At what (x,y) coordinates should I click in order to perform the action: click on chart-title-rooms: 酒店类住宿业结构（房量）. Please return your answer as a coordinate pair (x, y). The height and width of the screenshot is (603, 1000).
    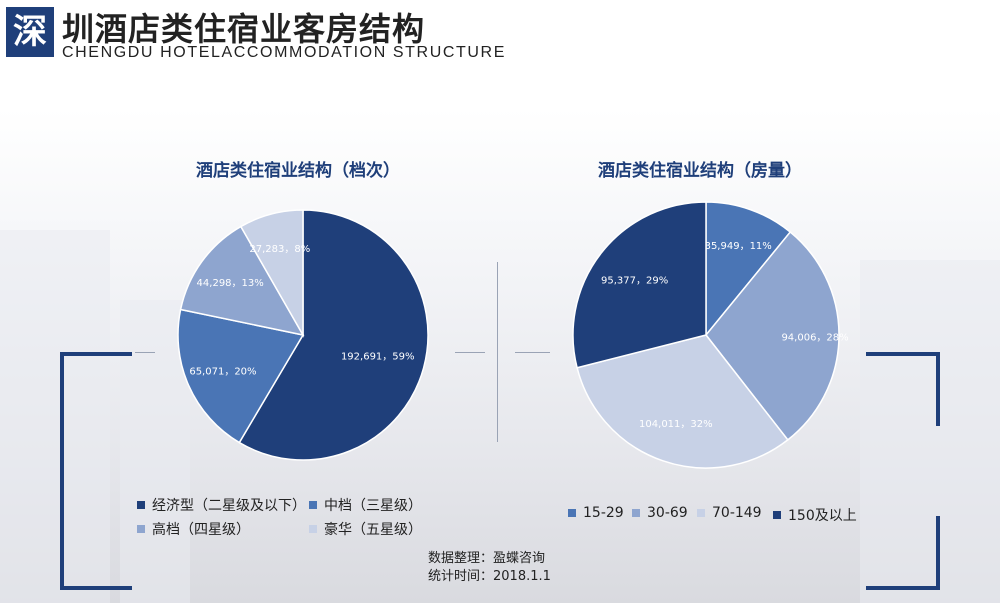
    Looking at the image, I should click on (700, 171).